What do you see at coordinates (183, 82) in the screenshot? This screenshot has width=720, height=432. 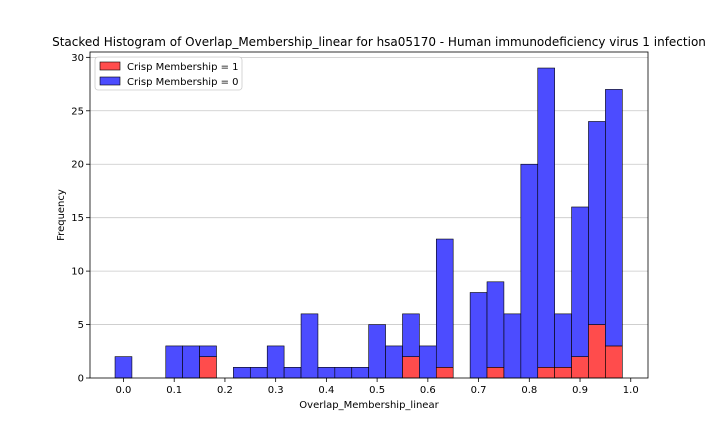 I see `legend-label: Crisp Membership = 0` at bounding box center [183, 82].